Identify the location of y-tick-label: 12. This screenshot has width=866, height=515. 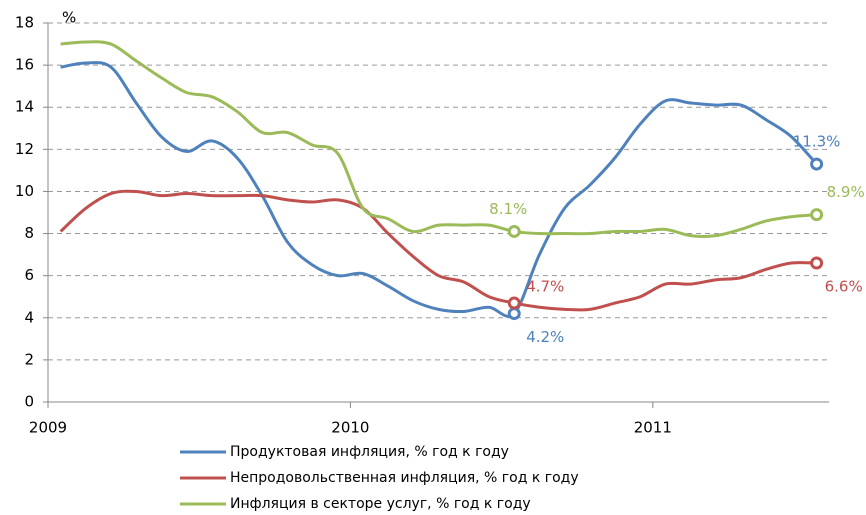
(24, 149).